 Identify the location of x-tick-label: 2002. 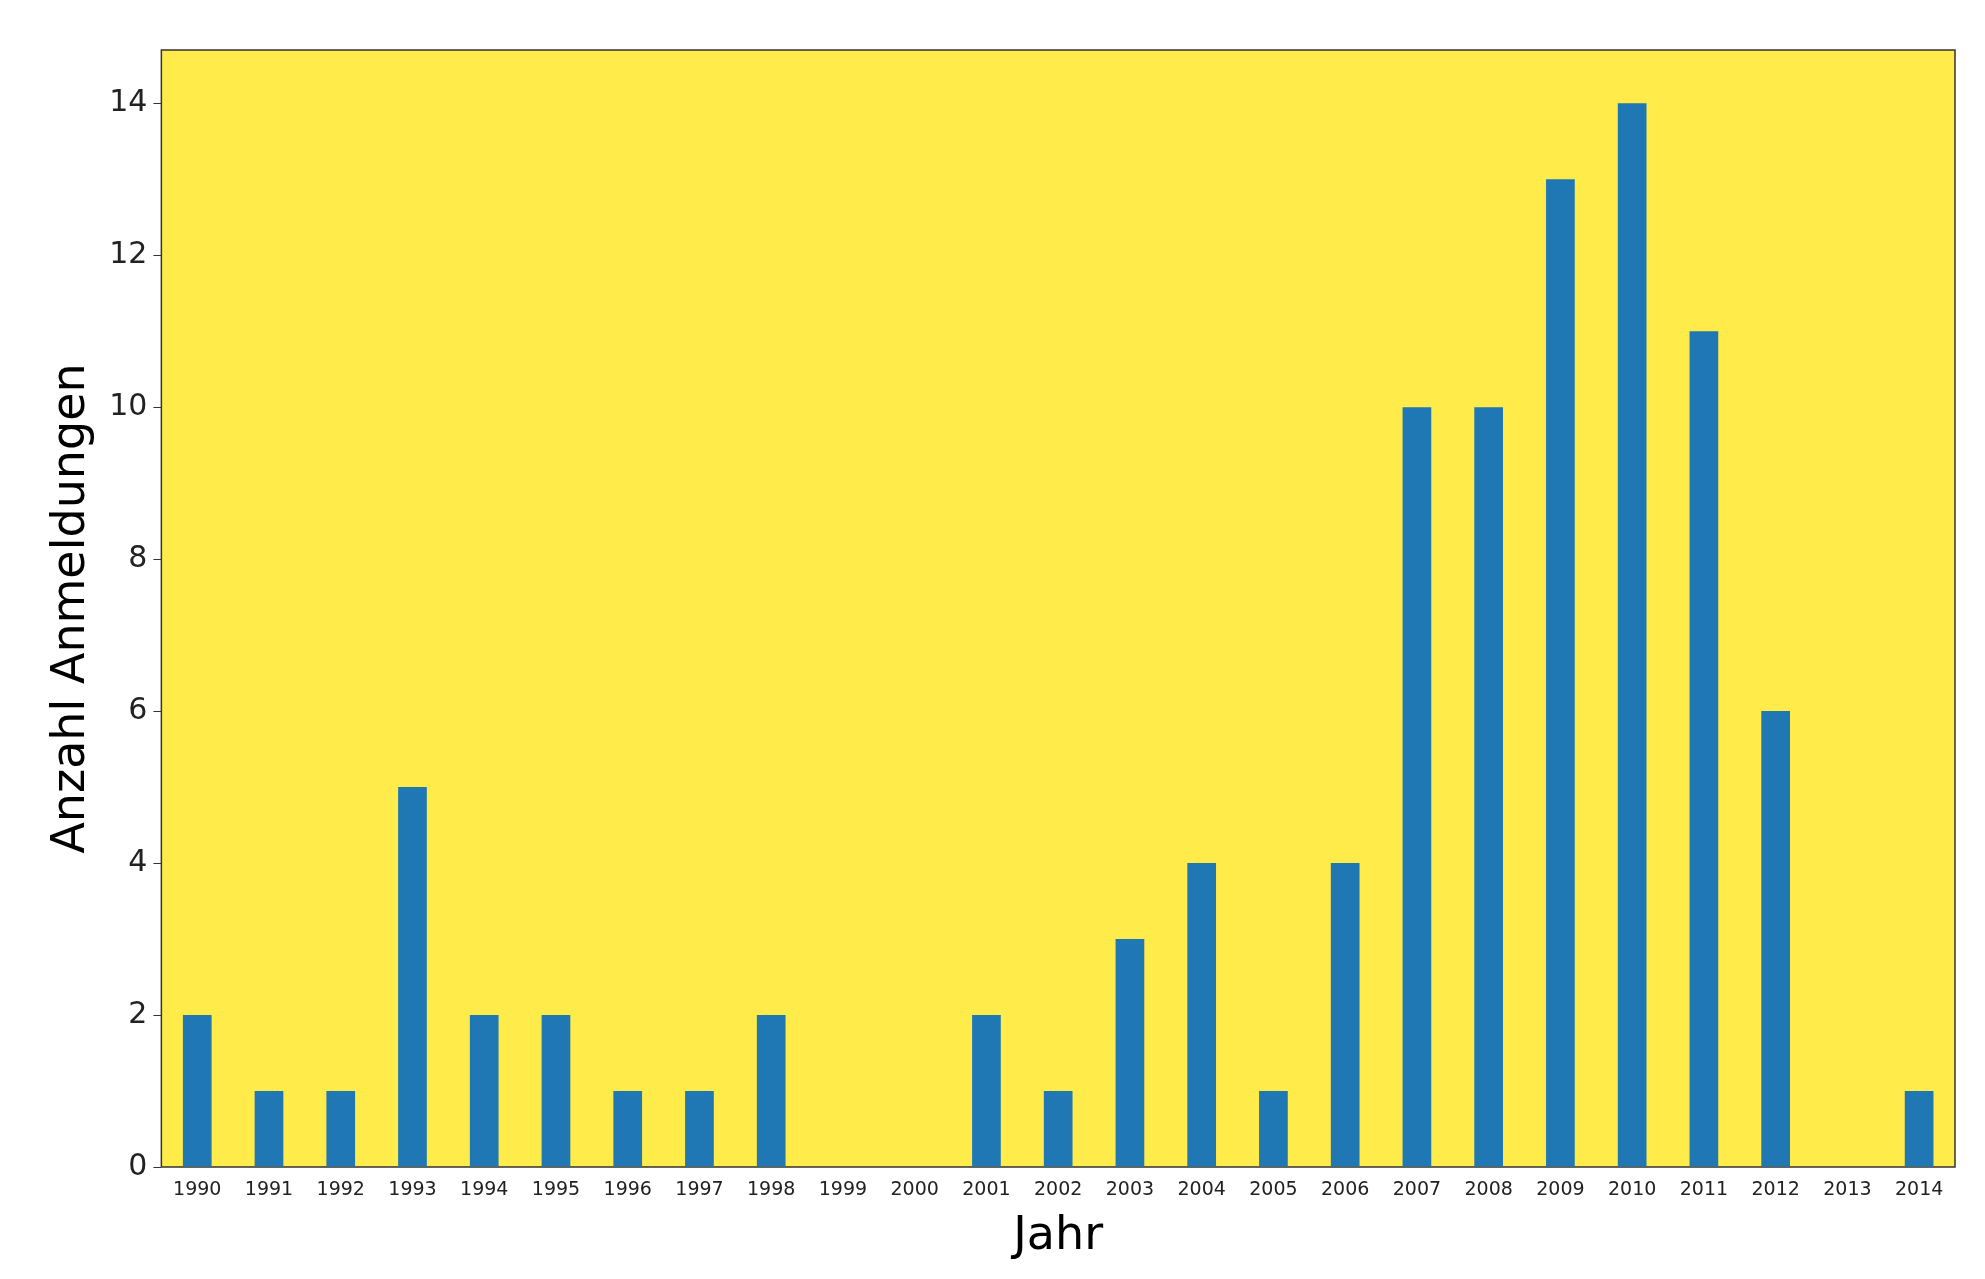
(1058, 1188).